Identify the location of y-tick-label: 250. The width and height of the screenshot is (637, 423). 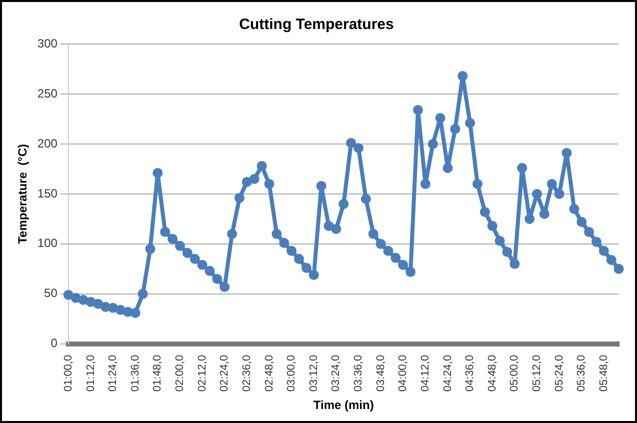
(47, 93).